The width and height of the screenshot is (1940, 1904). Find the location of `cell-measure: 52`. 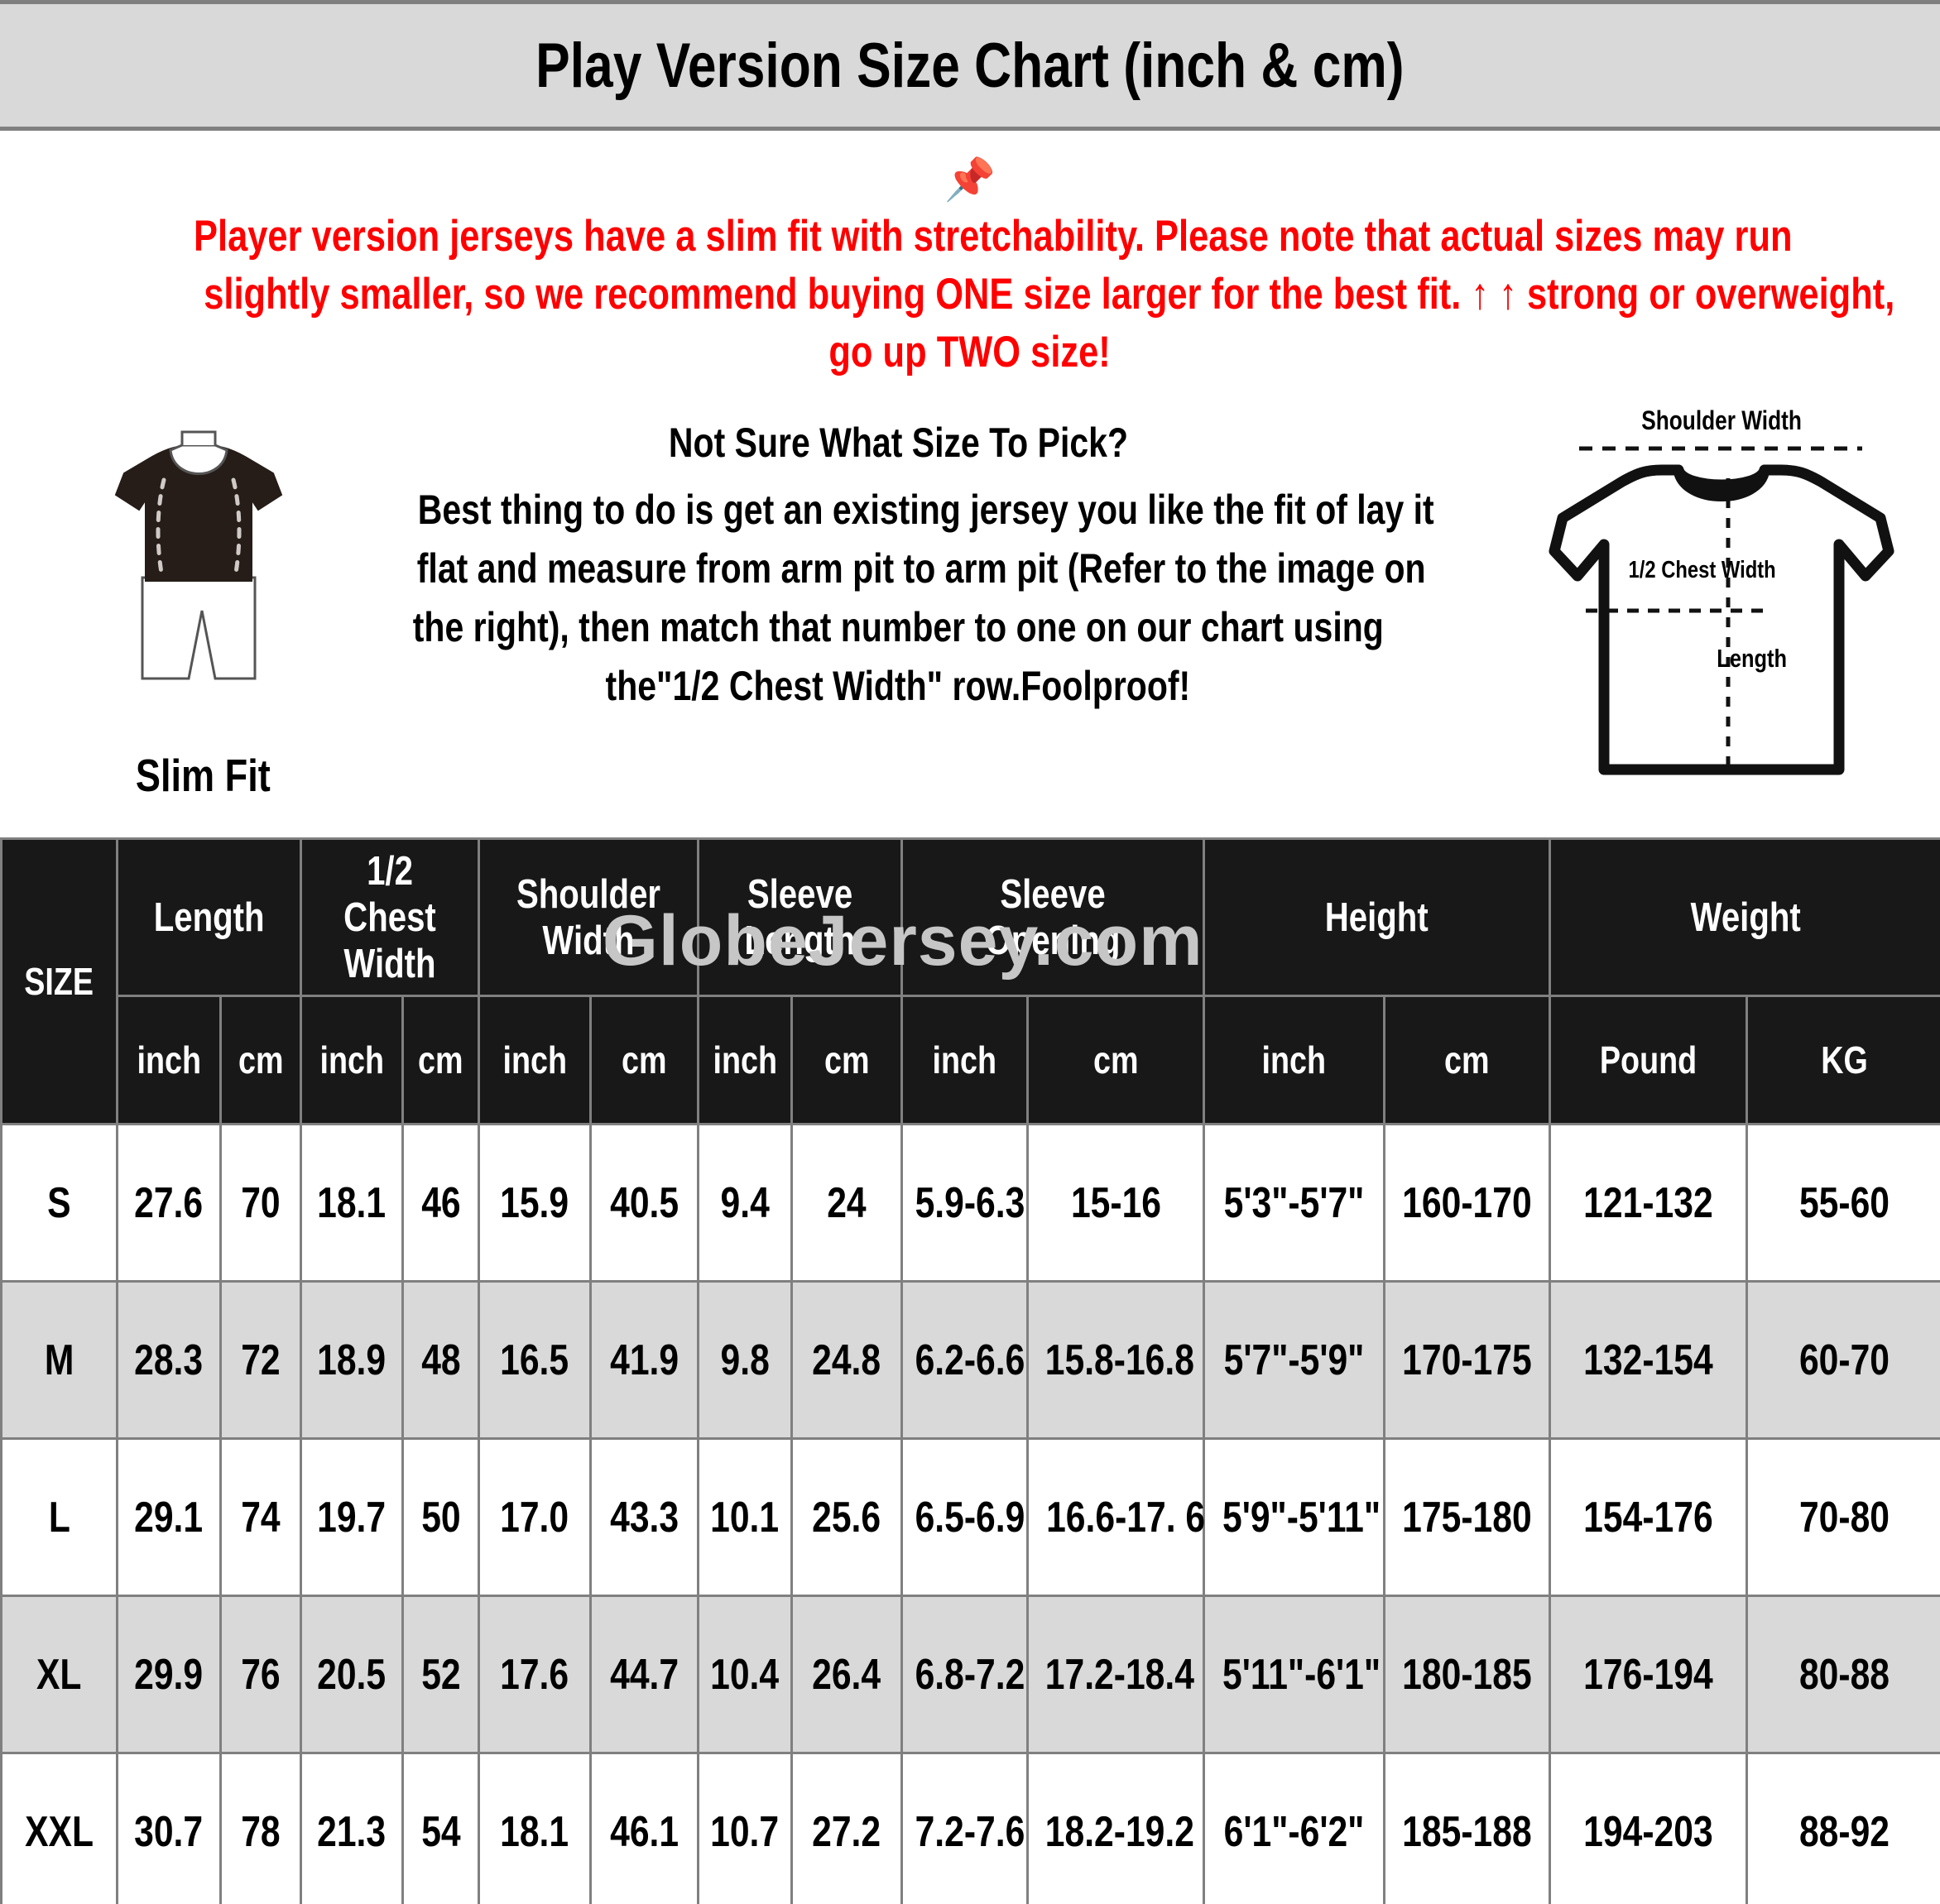

cell-measure: 52 is located at coordinates (441, 1674).